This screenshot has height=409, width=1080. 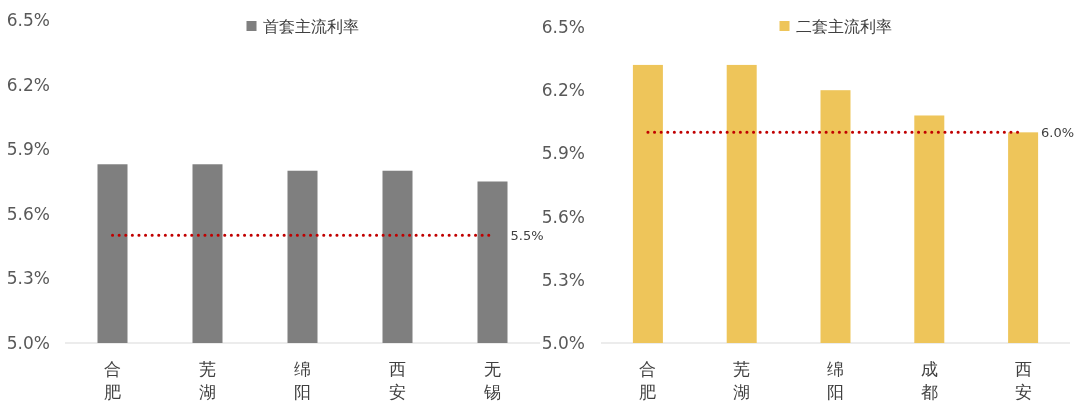 What do you see at coordinates (310, 26) in the screenshot?
I see `legend-label: 首套主流利率` at bounding box center [310, 26].